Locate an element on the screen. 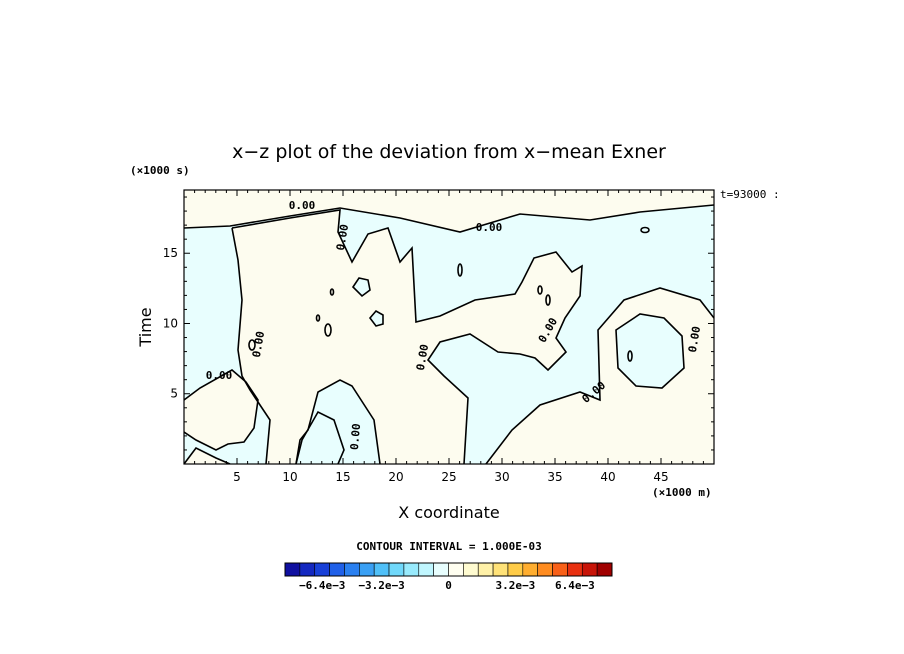 Image resolution: width=904 pixels, height=654 pixels. contour-line-bottom-left is located at coordinates (207, 455).